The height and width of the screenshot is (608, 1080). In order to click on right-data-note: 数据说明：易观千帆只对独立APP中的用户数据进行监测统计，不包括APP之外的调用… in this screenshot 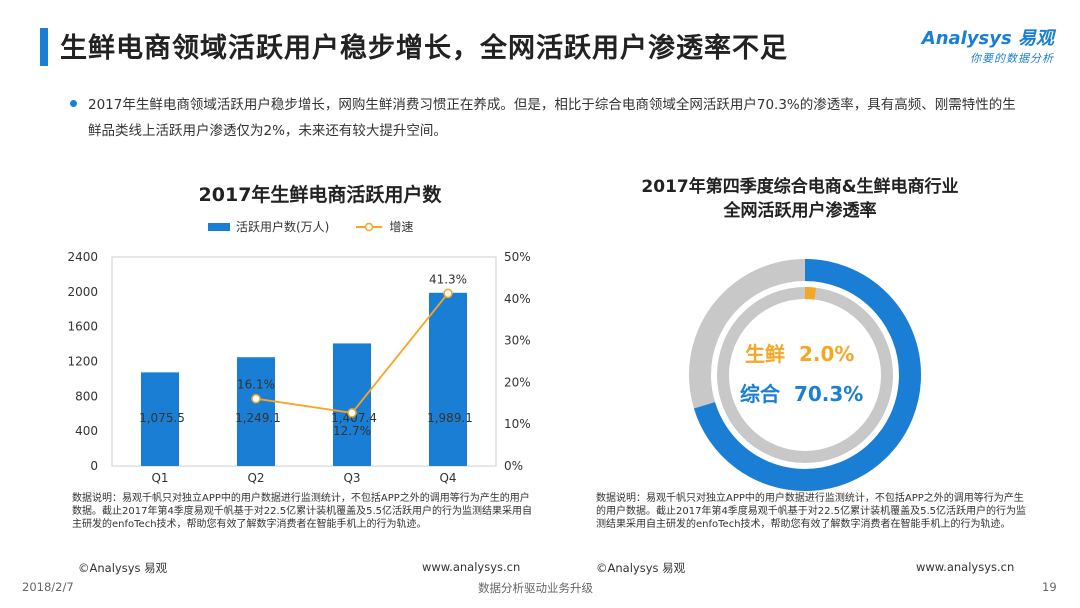, I will do `click(811, 511)`.